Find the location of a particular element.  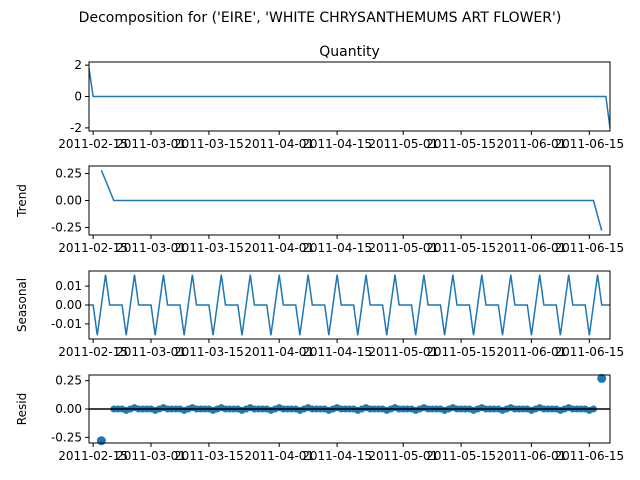

series-seasonal is located at coordinates (349, 305).